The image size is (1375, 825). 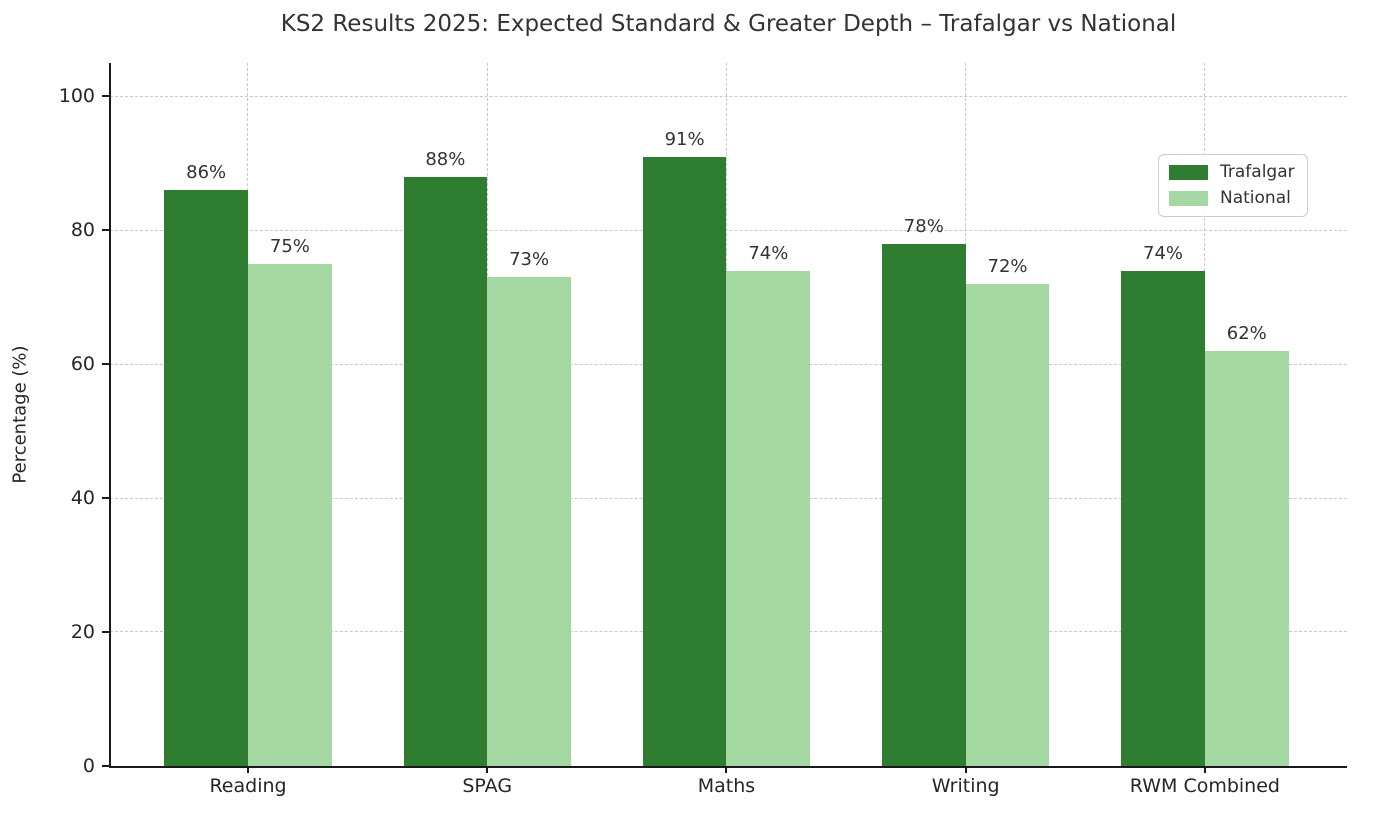 I want to click on x-tick-label-rwm-combined: RWM Combined, so click(x=1204, y=786).